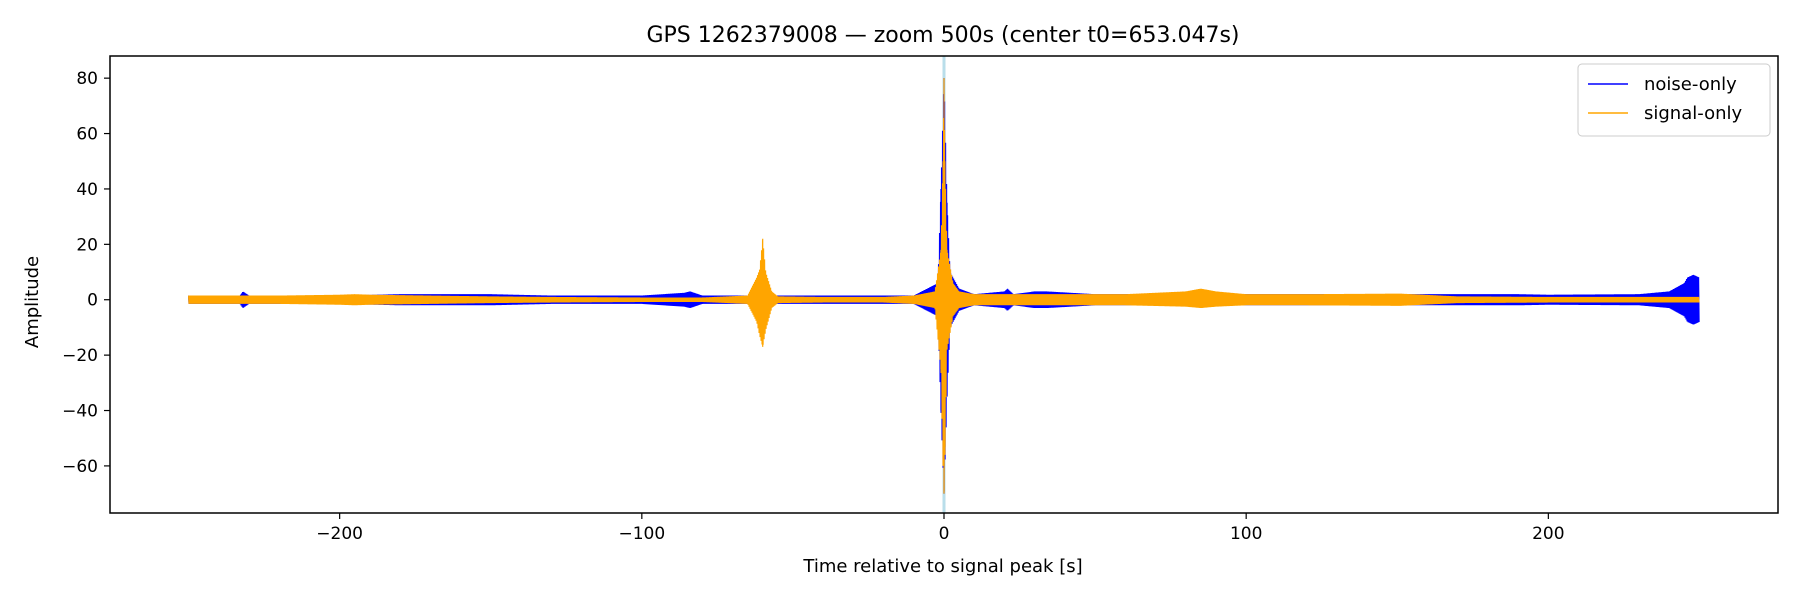 This screenshot has height=600, width=1800. I want to click on y-axis-label: Amplitude, so click(32, 302).